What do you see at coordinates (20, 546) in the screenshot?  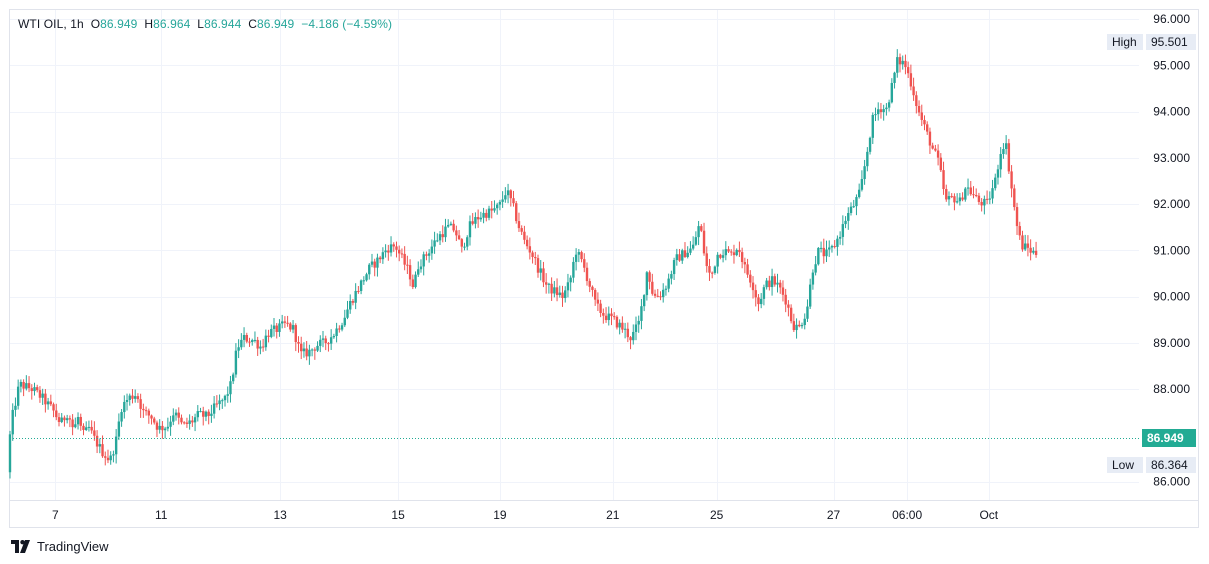 I see `tradingview-logo-icon` at bounding box center [20, 546].